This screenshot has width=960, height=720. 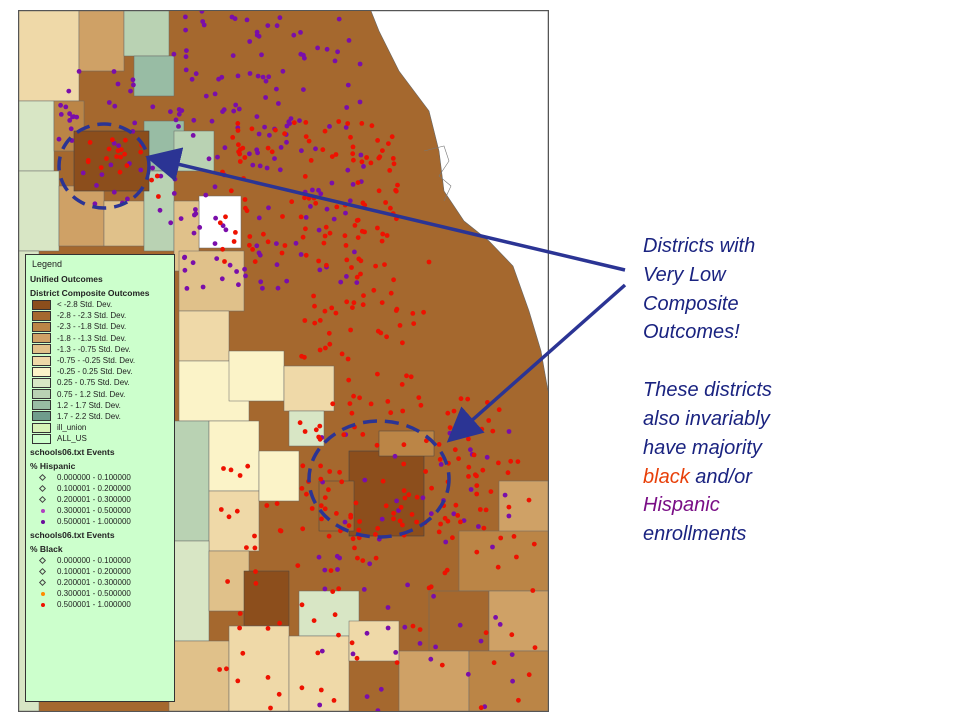 I want to click on legend-dot-row: 0.500001 - 1.000000, so click(x=100, y=521).